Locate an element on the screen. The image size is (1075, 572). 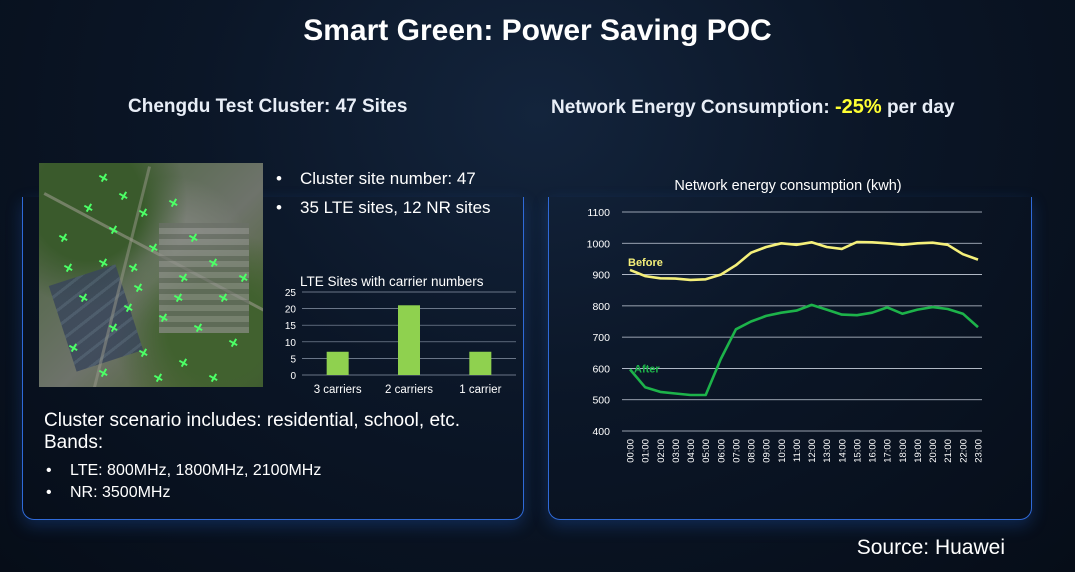
source-credit: Source: Huawei is located at coordinates (930, 547).